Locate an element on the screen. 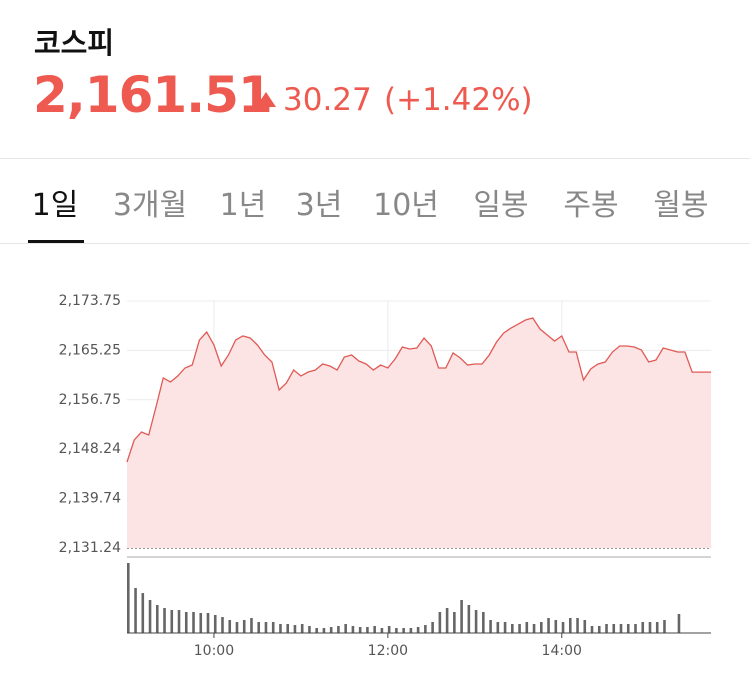 The width and height of the screenshot is (750, 675). y-tick-label: 2,173.75 is located at coordinates (90, 301).